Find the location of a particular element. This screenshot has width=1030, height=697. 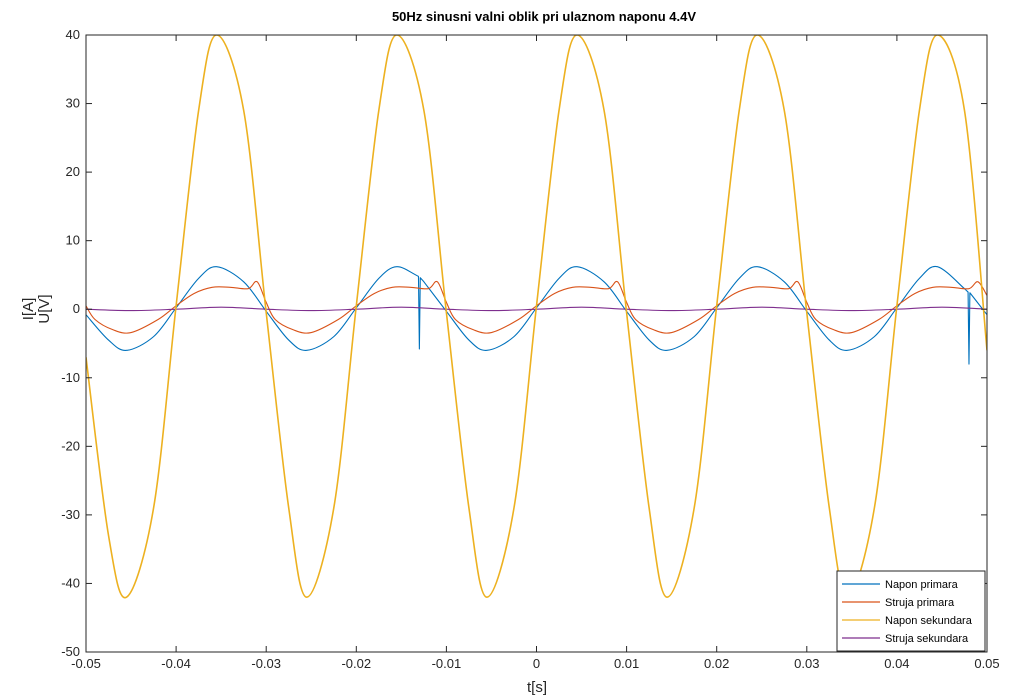

x-tick-label: 0.05 is located at coordinates (986, 663).